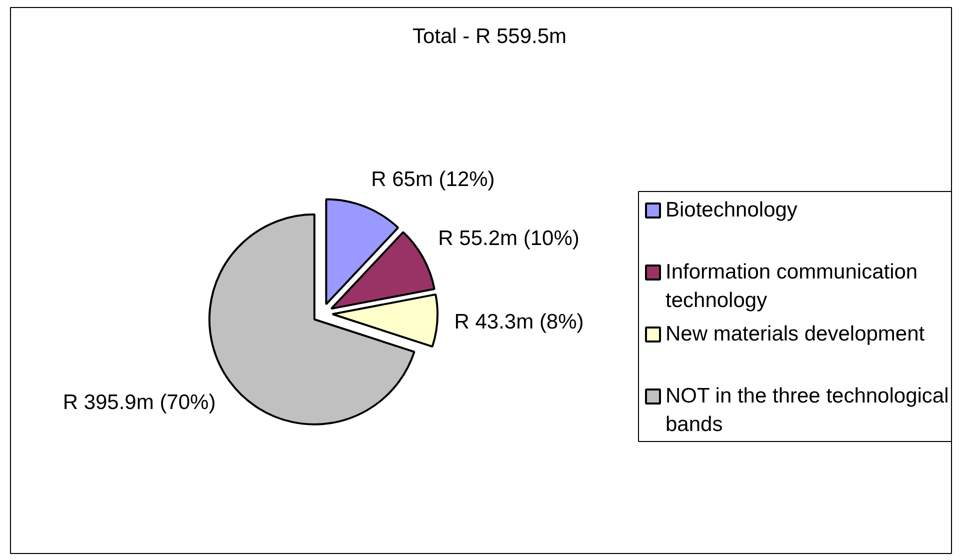  I want to click on data-label: R 43.3m (8%), so click(519, 322).